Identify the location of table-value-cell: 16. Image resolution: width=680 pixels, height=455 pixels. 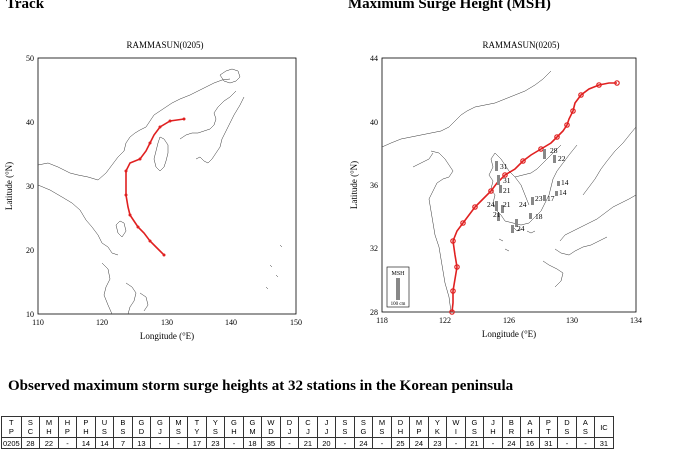
(530, 443).